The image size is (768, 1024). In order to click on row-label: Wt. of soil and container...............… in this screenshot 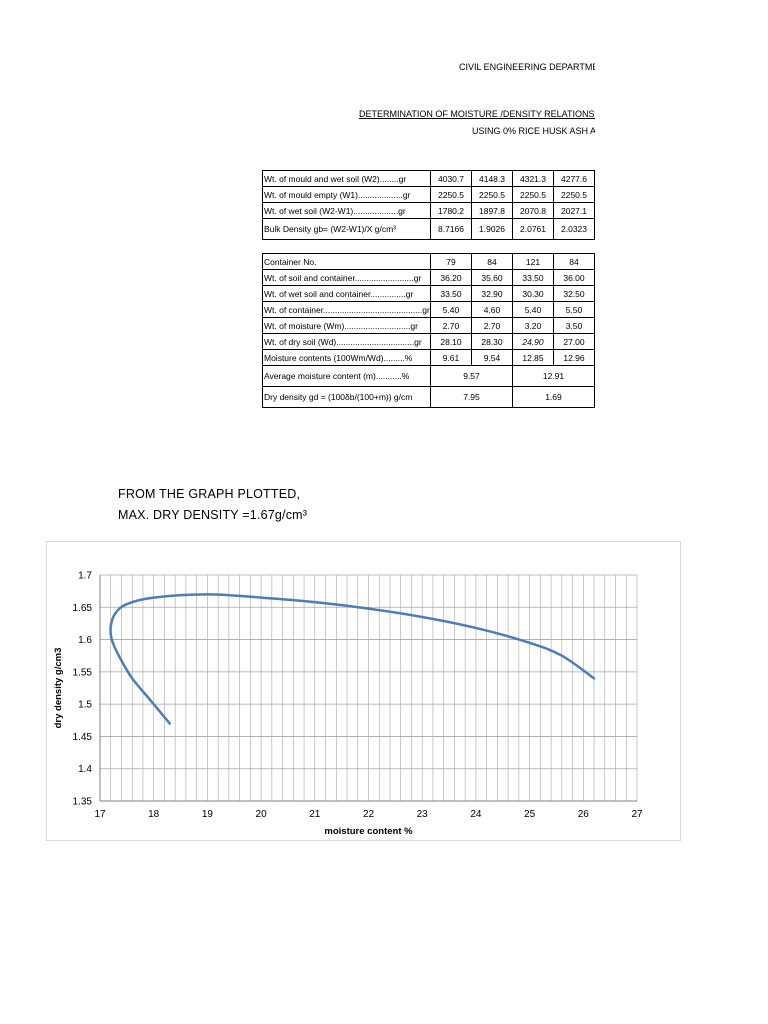, I will do `click(346, 277)`.